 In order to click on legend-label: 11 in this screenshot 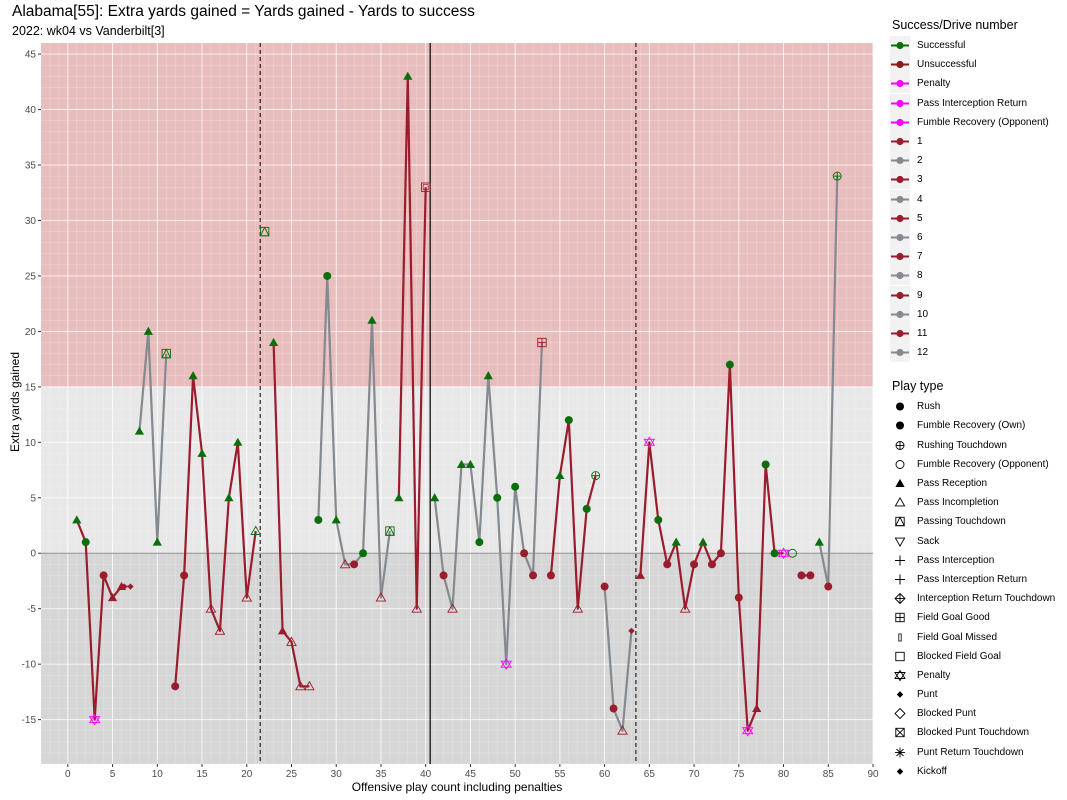, I will do `click(922, 333)`.